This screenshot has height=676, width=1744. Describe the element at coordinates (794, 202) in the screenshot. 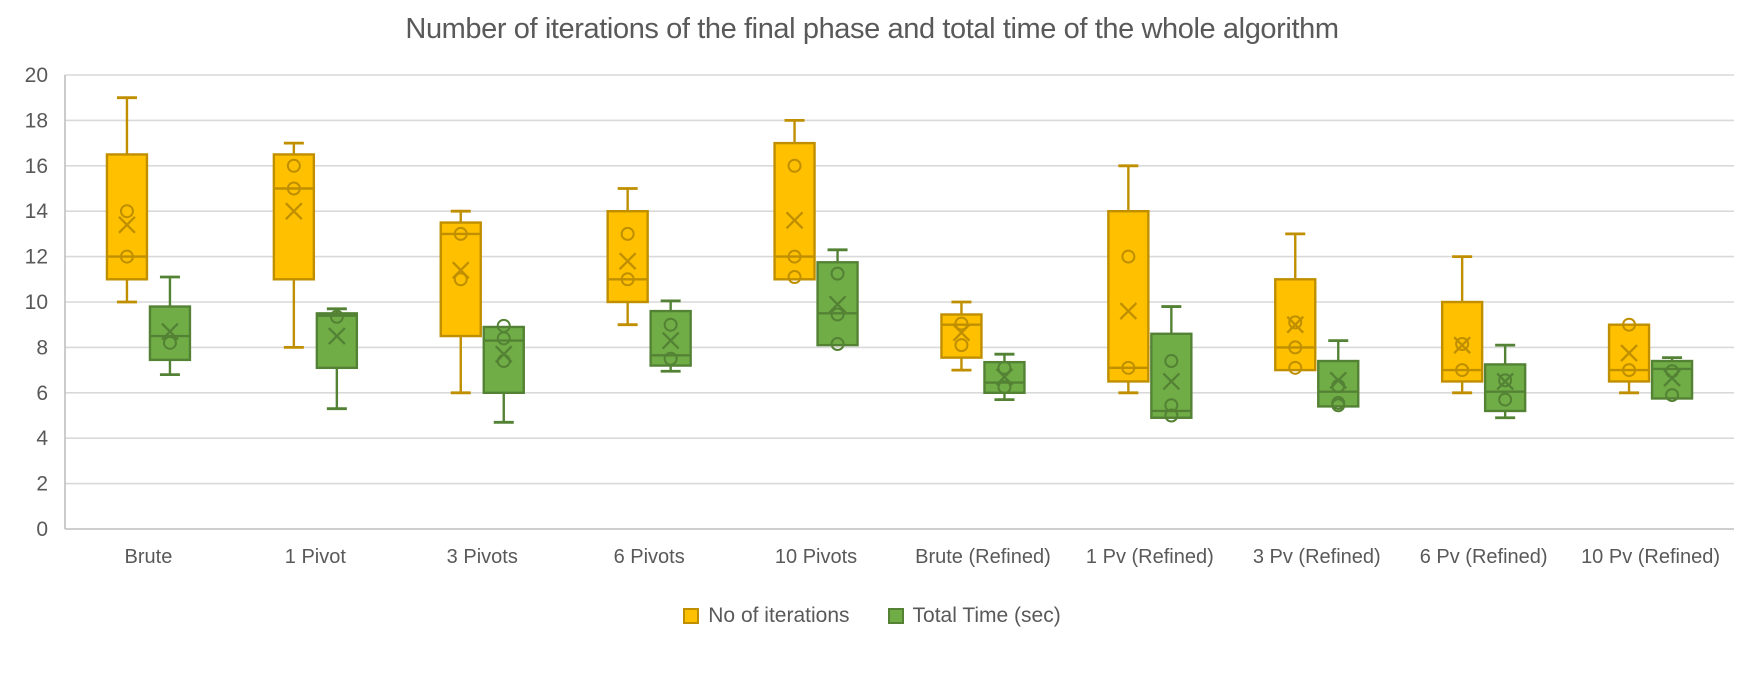

I see `box-10-pivots-s0` at that location.